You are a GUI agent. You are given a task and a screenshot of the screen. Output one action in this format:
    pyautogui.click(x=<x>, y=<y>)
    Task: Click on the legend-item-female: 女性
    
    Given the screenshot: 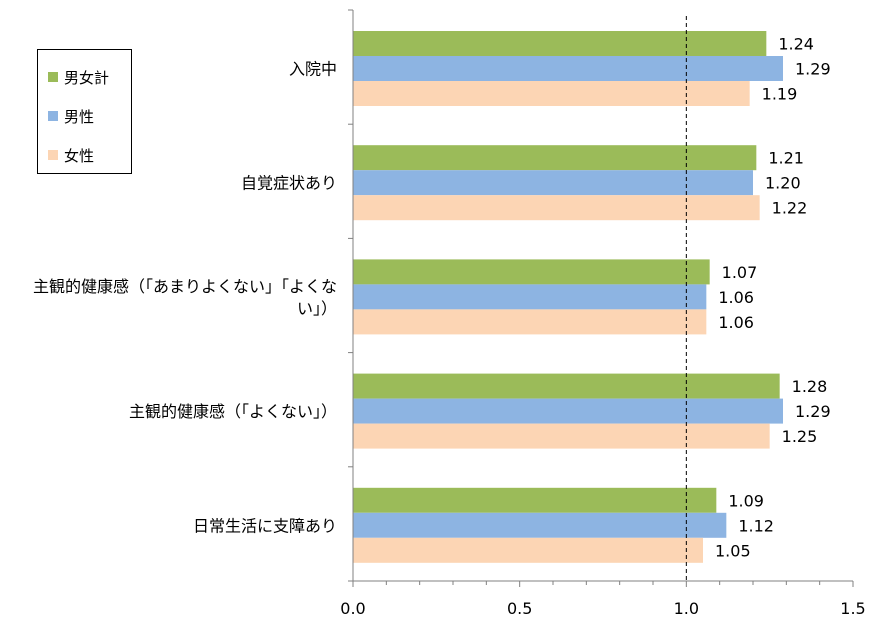 What is the action you would take?
    pyautogui.click(x=71, y=155)
    